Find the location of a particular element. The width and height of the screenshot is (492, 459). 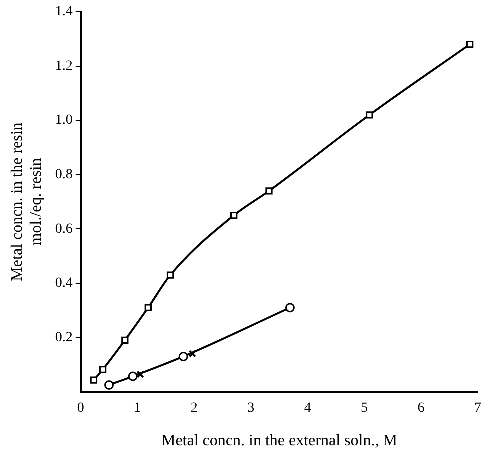

x-tick-label: 4 is located at coordinates (308, 408).